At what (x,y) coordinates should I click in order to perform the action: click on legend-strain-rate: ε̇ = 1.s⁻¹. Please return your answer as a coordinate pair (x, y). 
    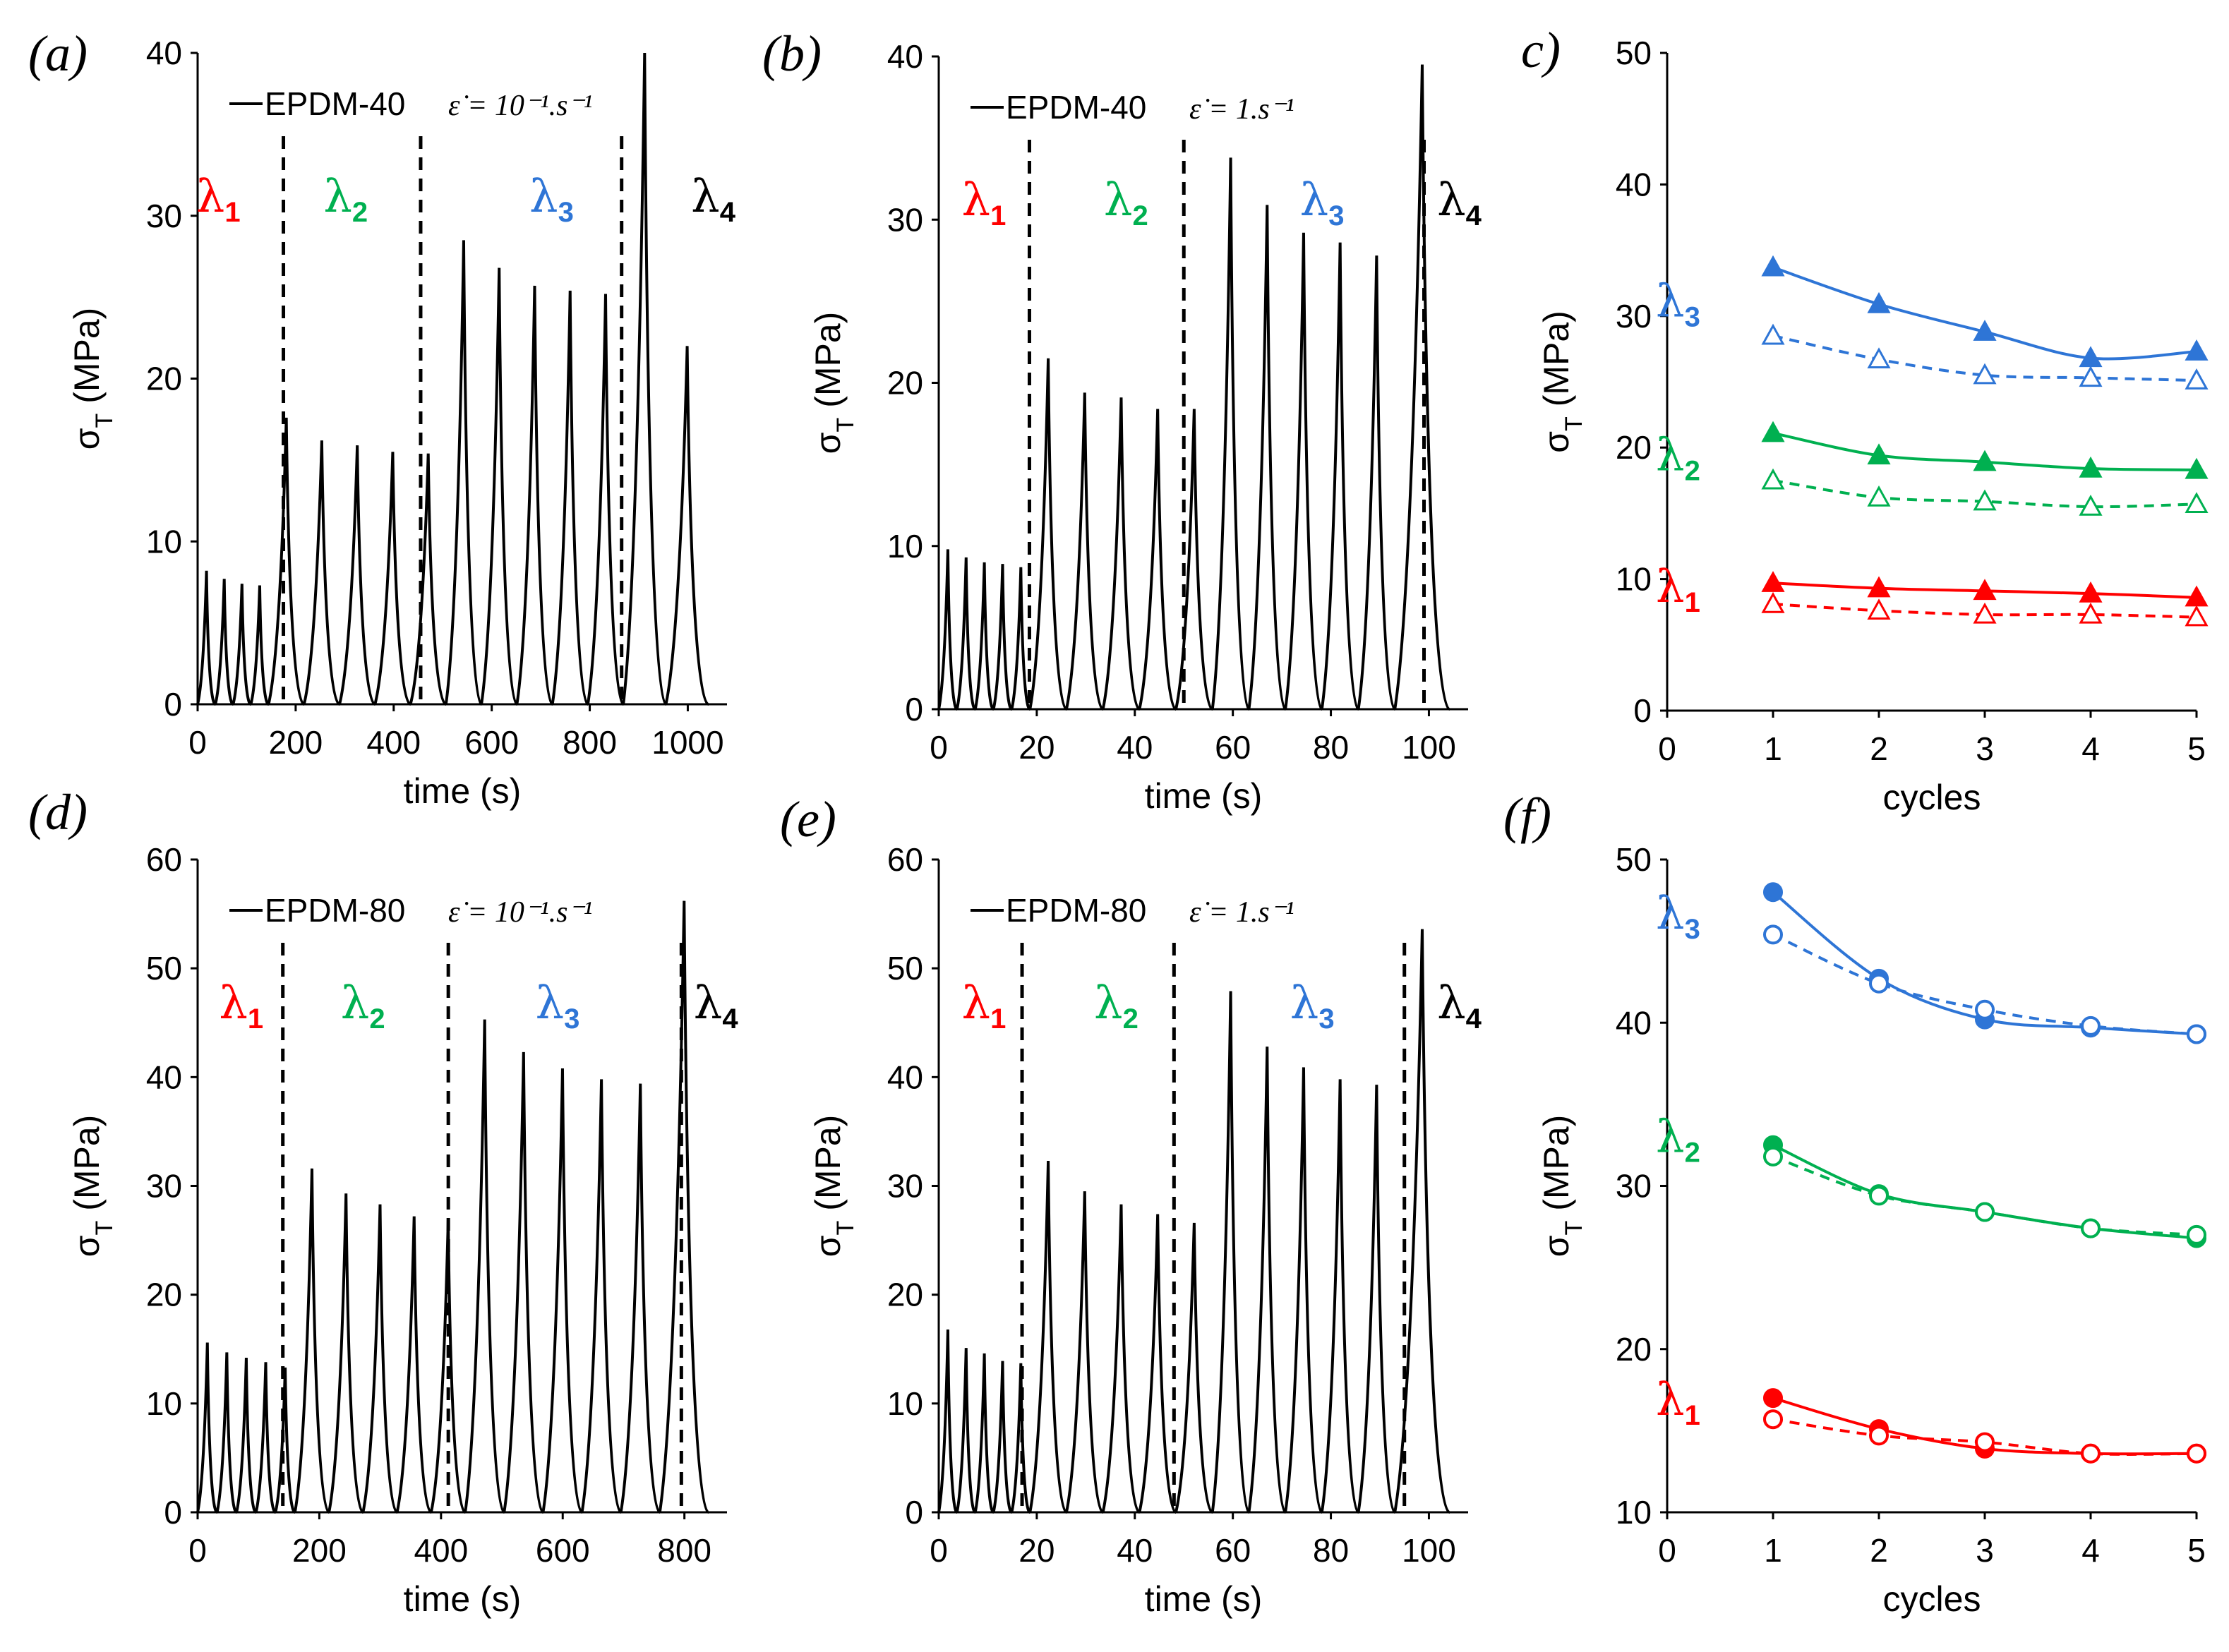
    Looking at the image, I should click on (1242, 110).